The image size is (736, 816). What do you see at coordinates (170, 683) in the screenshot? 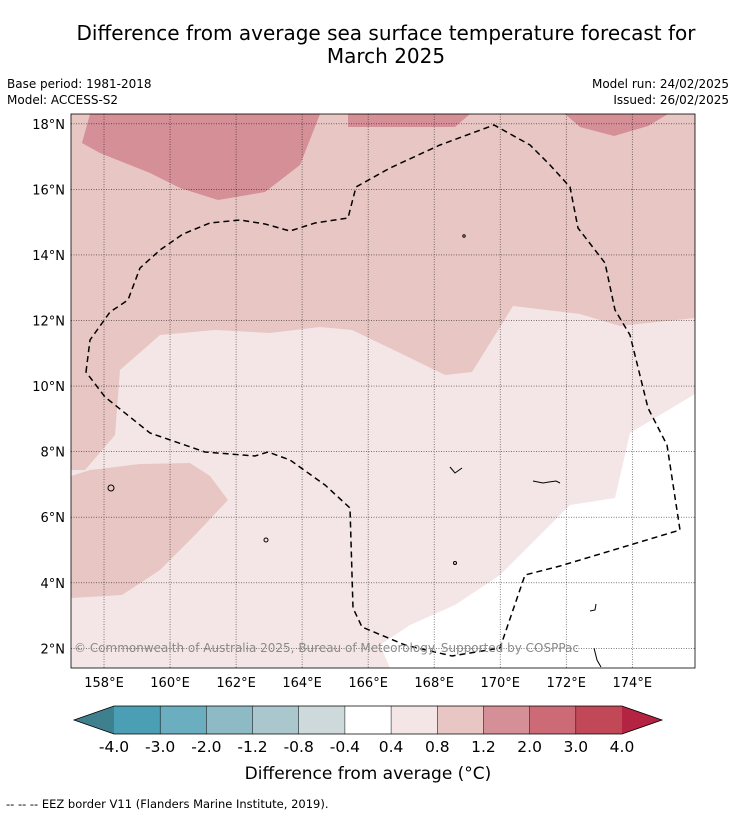
I see `longitude-tick-label: 160°E` at bounding box center [170, 683].